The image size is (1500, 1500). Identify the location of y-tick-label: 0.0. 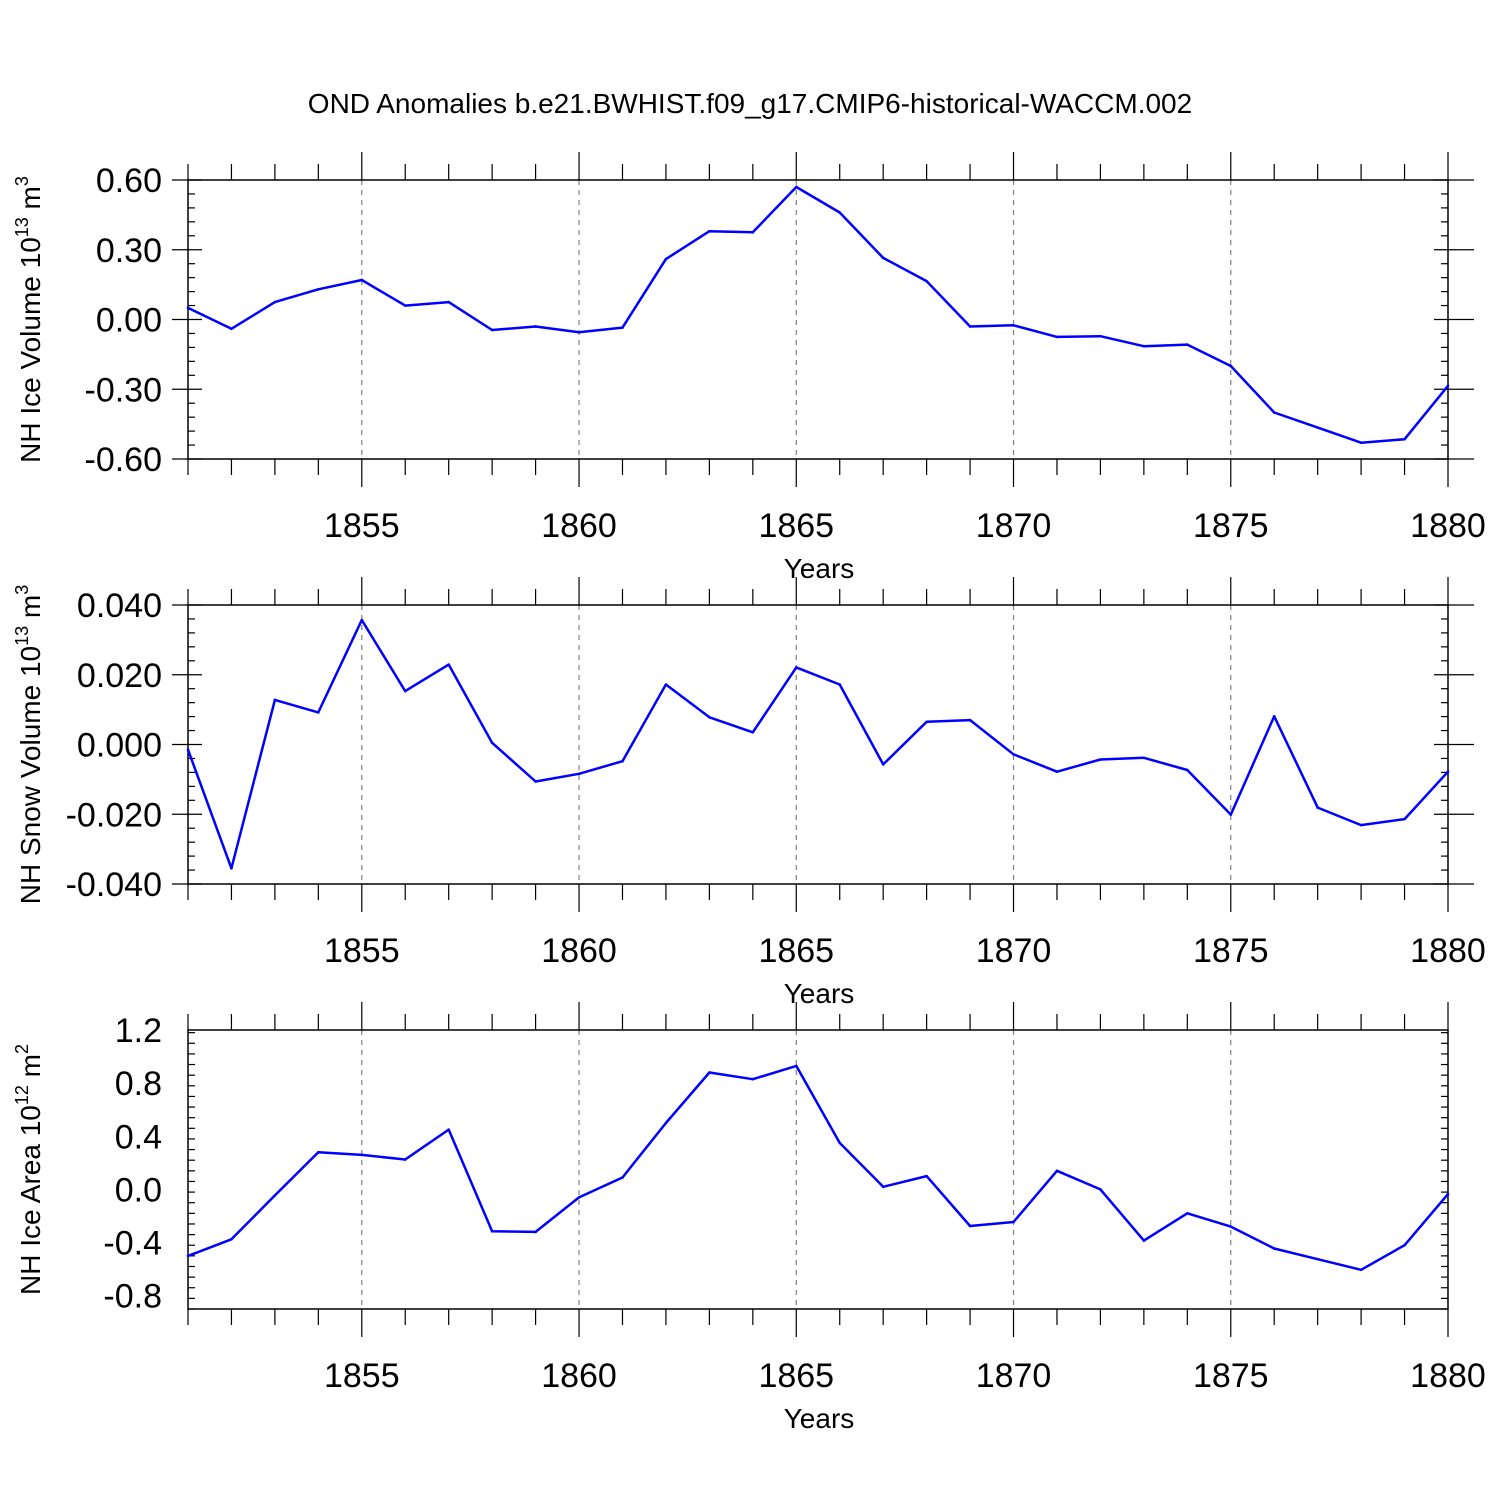
(138, 1190).